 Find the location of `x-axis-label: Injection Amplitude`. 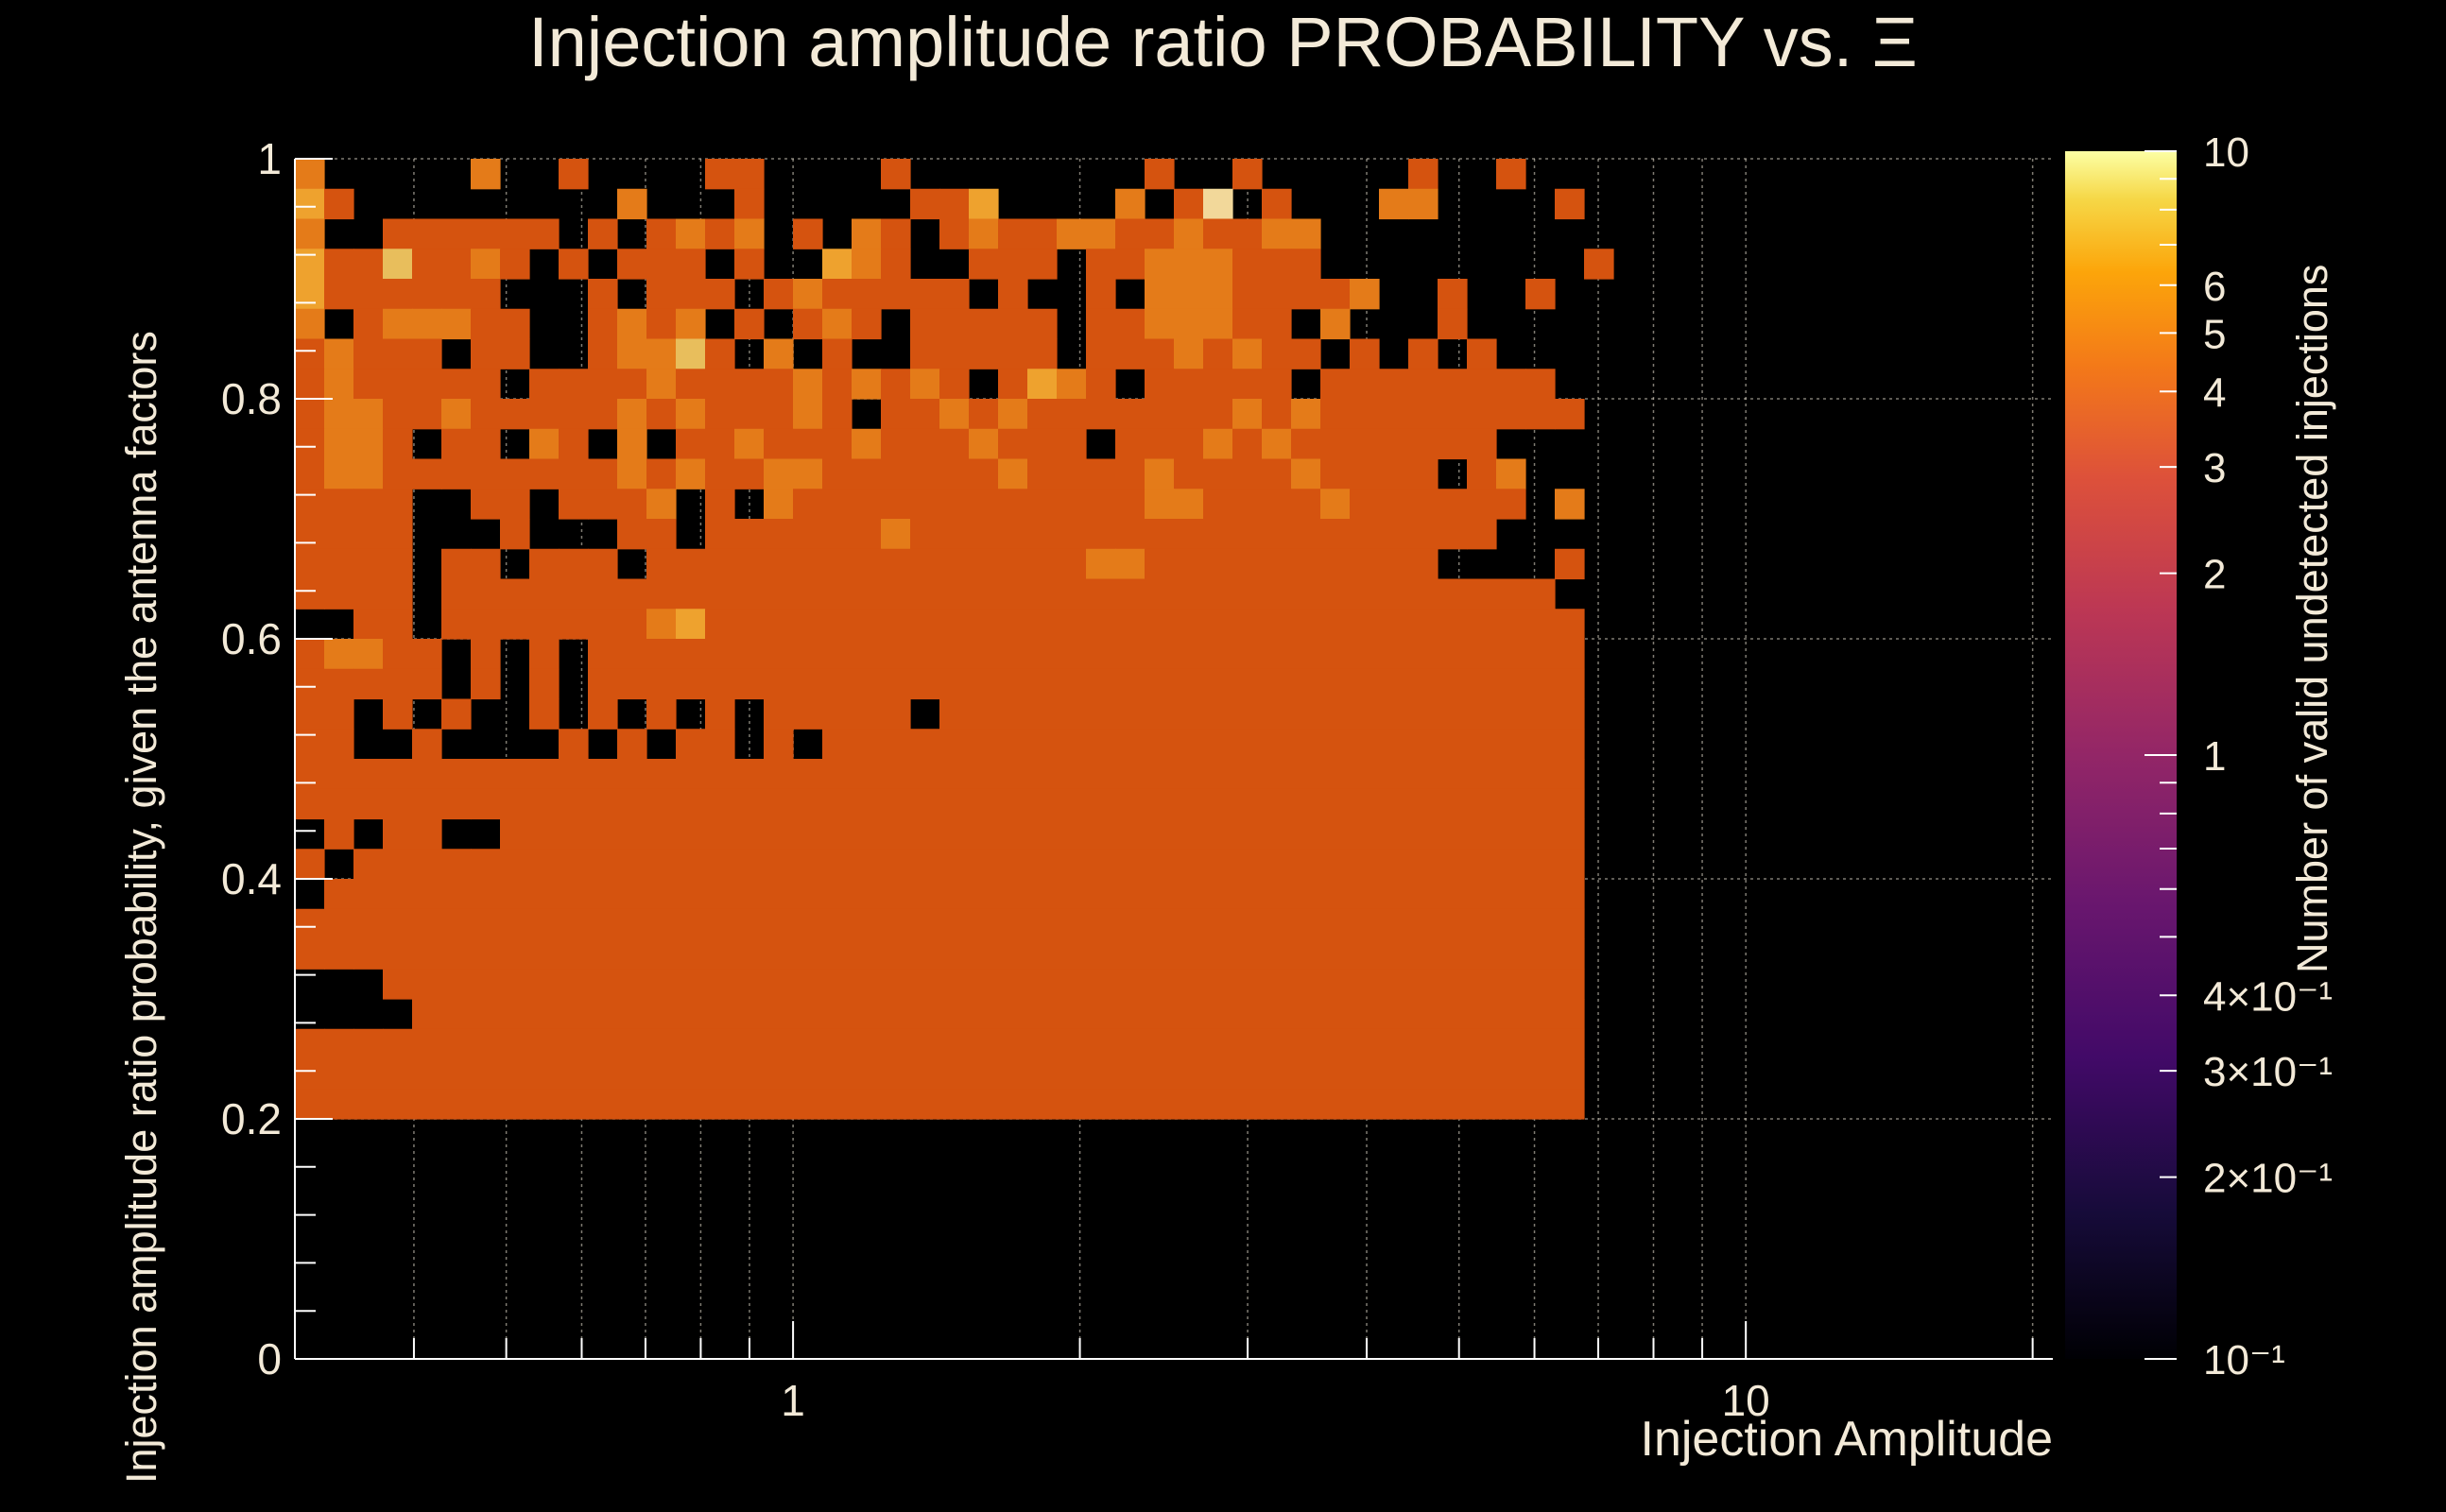

x-axis-label: Injection Amplitude is located at coordinates (1848, 1439).